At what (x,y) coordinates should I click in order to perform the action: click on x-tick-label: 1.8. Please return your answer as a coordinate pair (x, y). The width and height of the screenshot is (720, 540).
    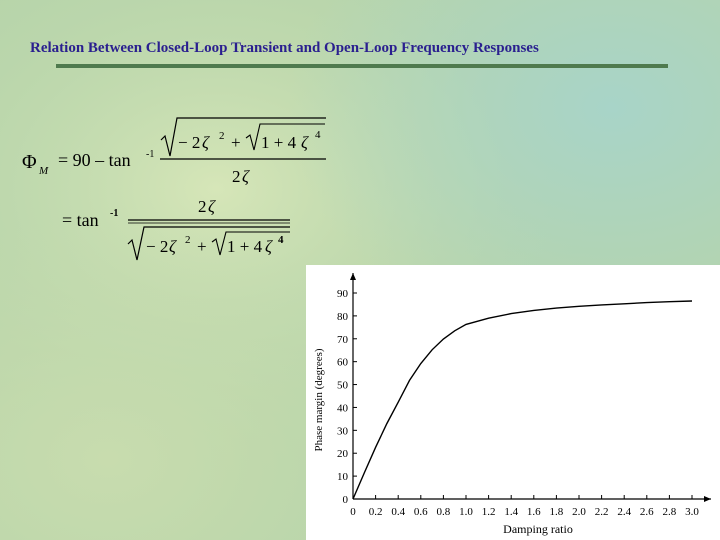
    Looking at the image, I should click on (557, 512).